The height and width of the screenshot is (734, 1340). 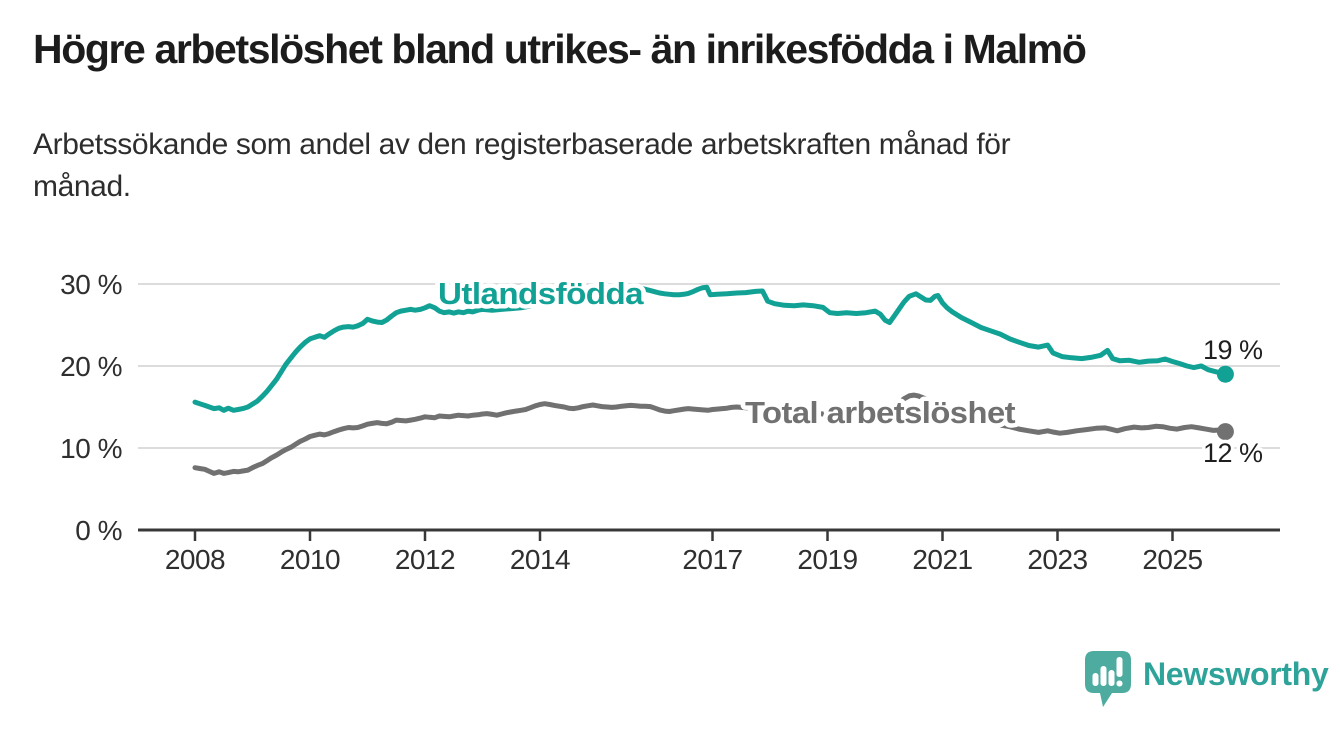 I want to click on end-dot-foreign_born, so click(x=1225, y=374).